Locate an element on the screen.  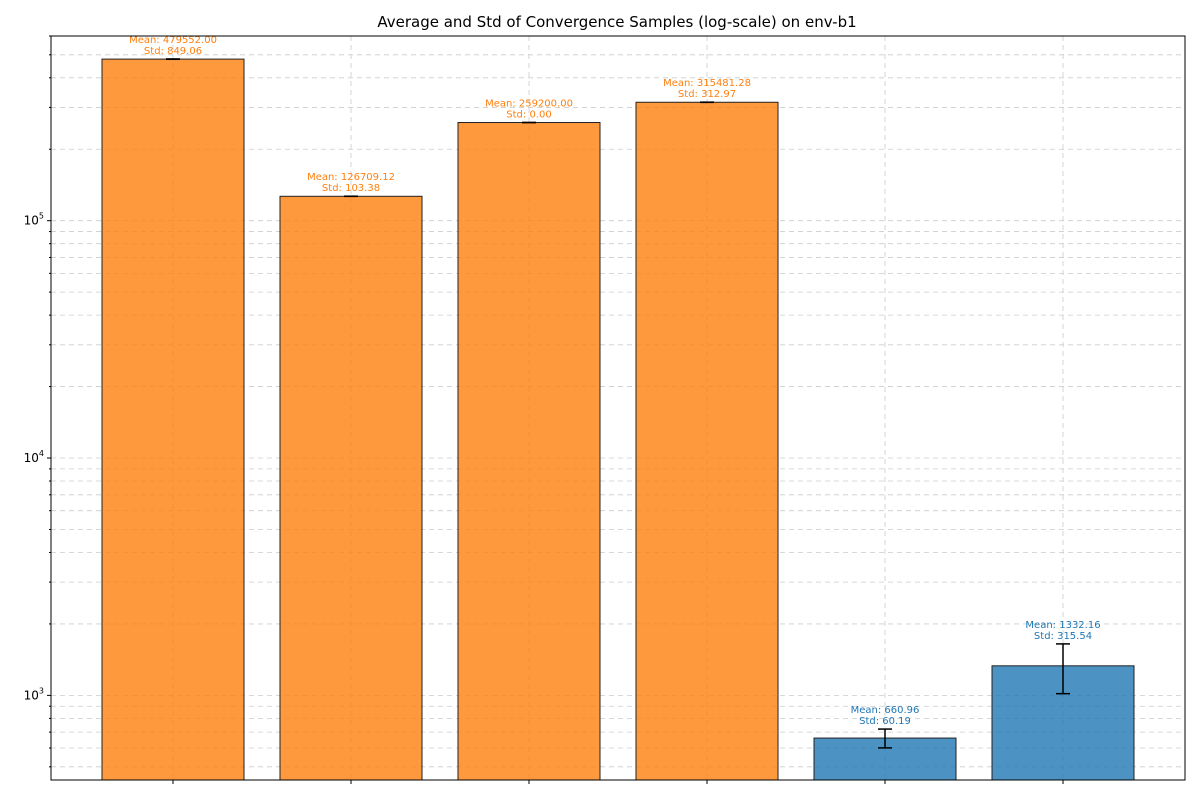
data-label-std-4: Std: 312.97 is located at coordinates (707, 94).